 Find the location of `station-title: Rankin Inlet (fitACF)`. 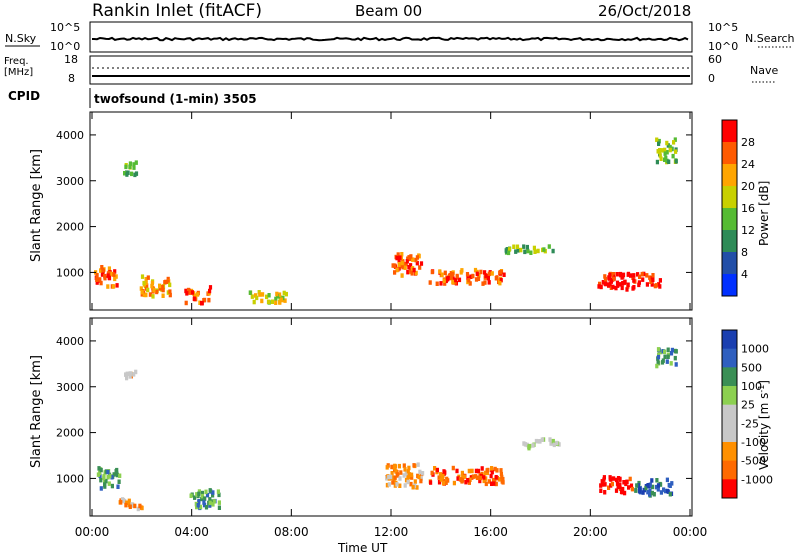

station-title: Rankin Inlet (fitACF) is located at coordinates (177, 11).